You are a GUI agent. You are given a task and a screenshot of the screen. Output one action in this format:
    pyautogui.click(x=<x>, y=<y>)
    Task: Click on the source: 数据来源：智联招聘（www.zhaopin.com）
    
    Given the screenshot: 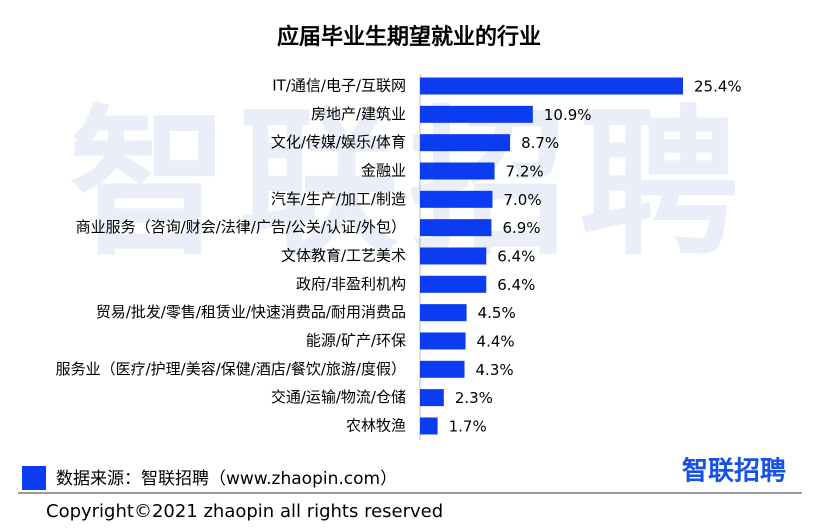 What is the action you would take?
    pyautogui.click(x=226, y=479)
    